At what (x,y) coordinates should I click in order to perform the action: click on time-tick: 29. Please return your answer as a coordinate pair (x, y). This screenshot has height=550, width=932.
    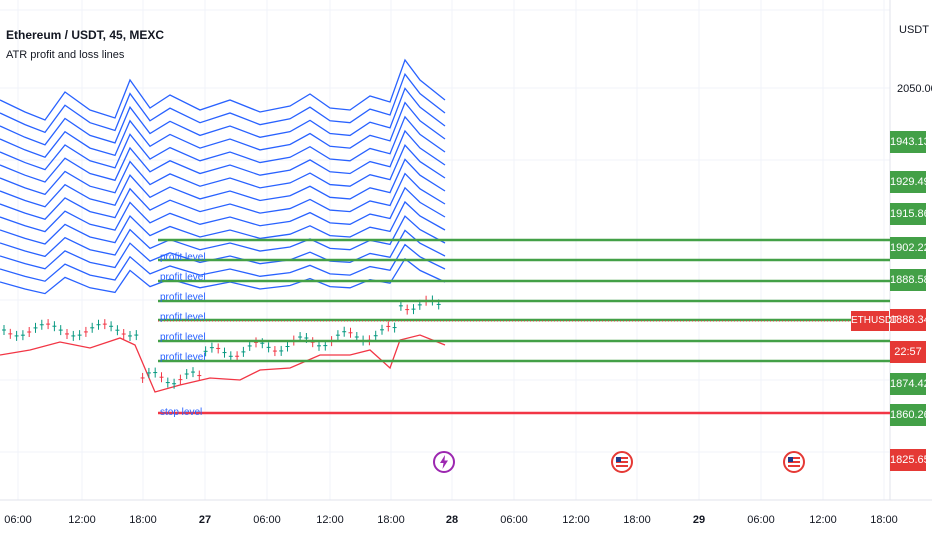
    Looking at the image, I should click on (699, 520).